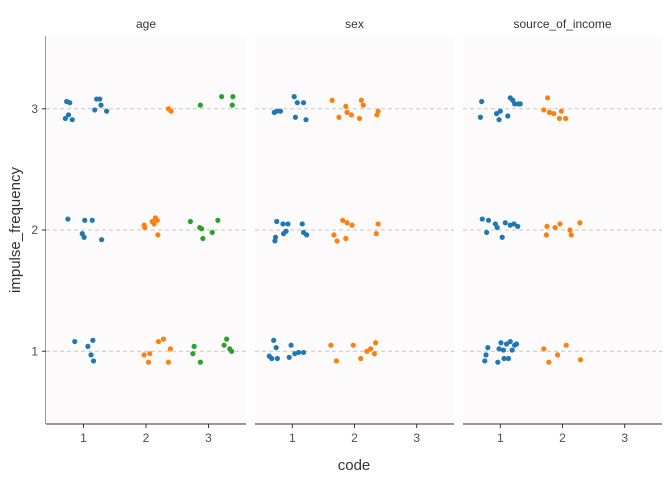 Image resolution: width=672 pixels, height=480 pixels. Describe the element at coordinates (562, 438) in the screenshot. I see `x-tick-label: 2` at that location.